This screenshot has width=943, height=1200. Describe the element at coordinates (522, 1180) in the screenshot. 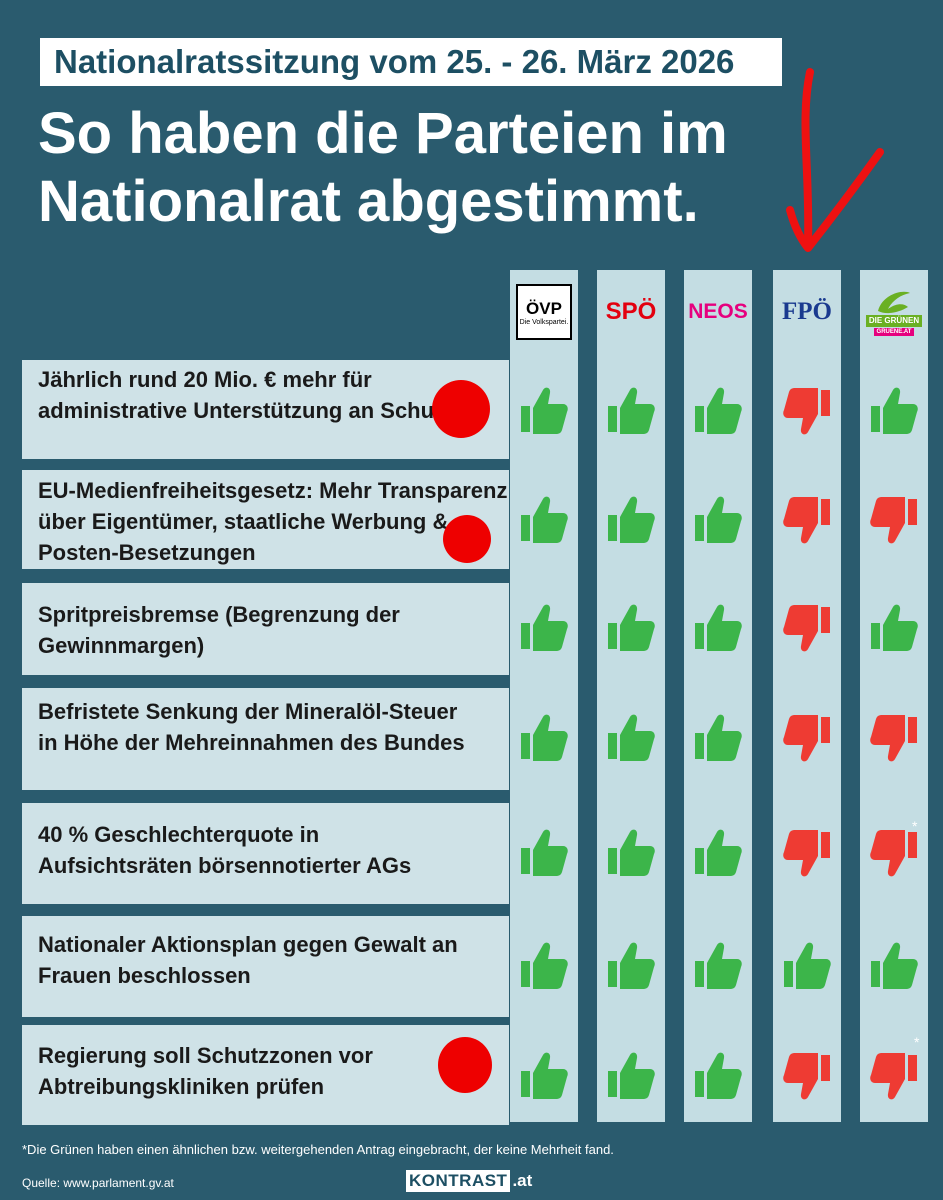

I see `brand-suffix: .at` at that location.